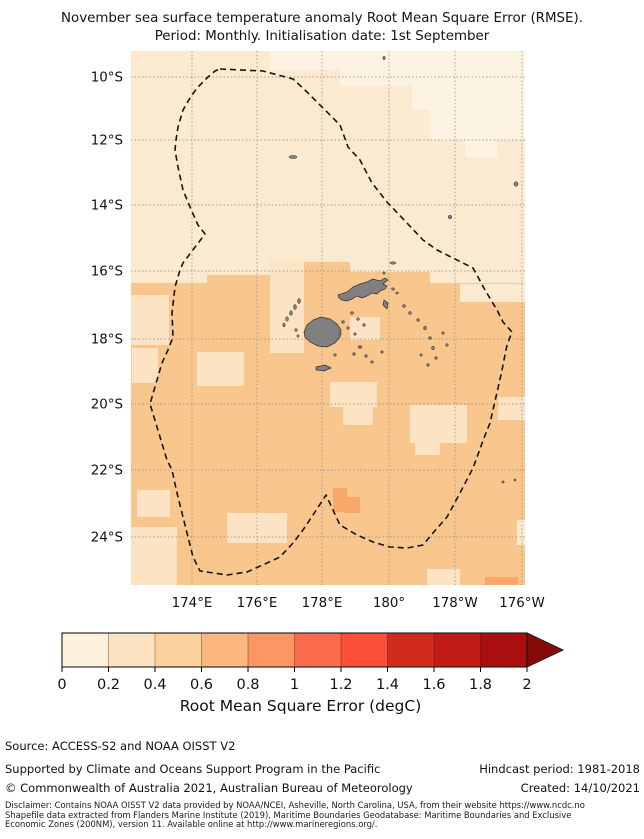  I want to click on colorbar-tick-label: 0.8, so click(247, 685).